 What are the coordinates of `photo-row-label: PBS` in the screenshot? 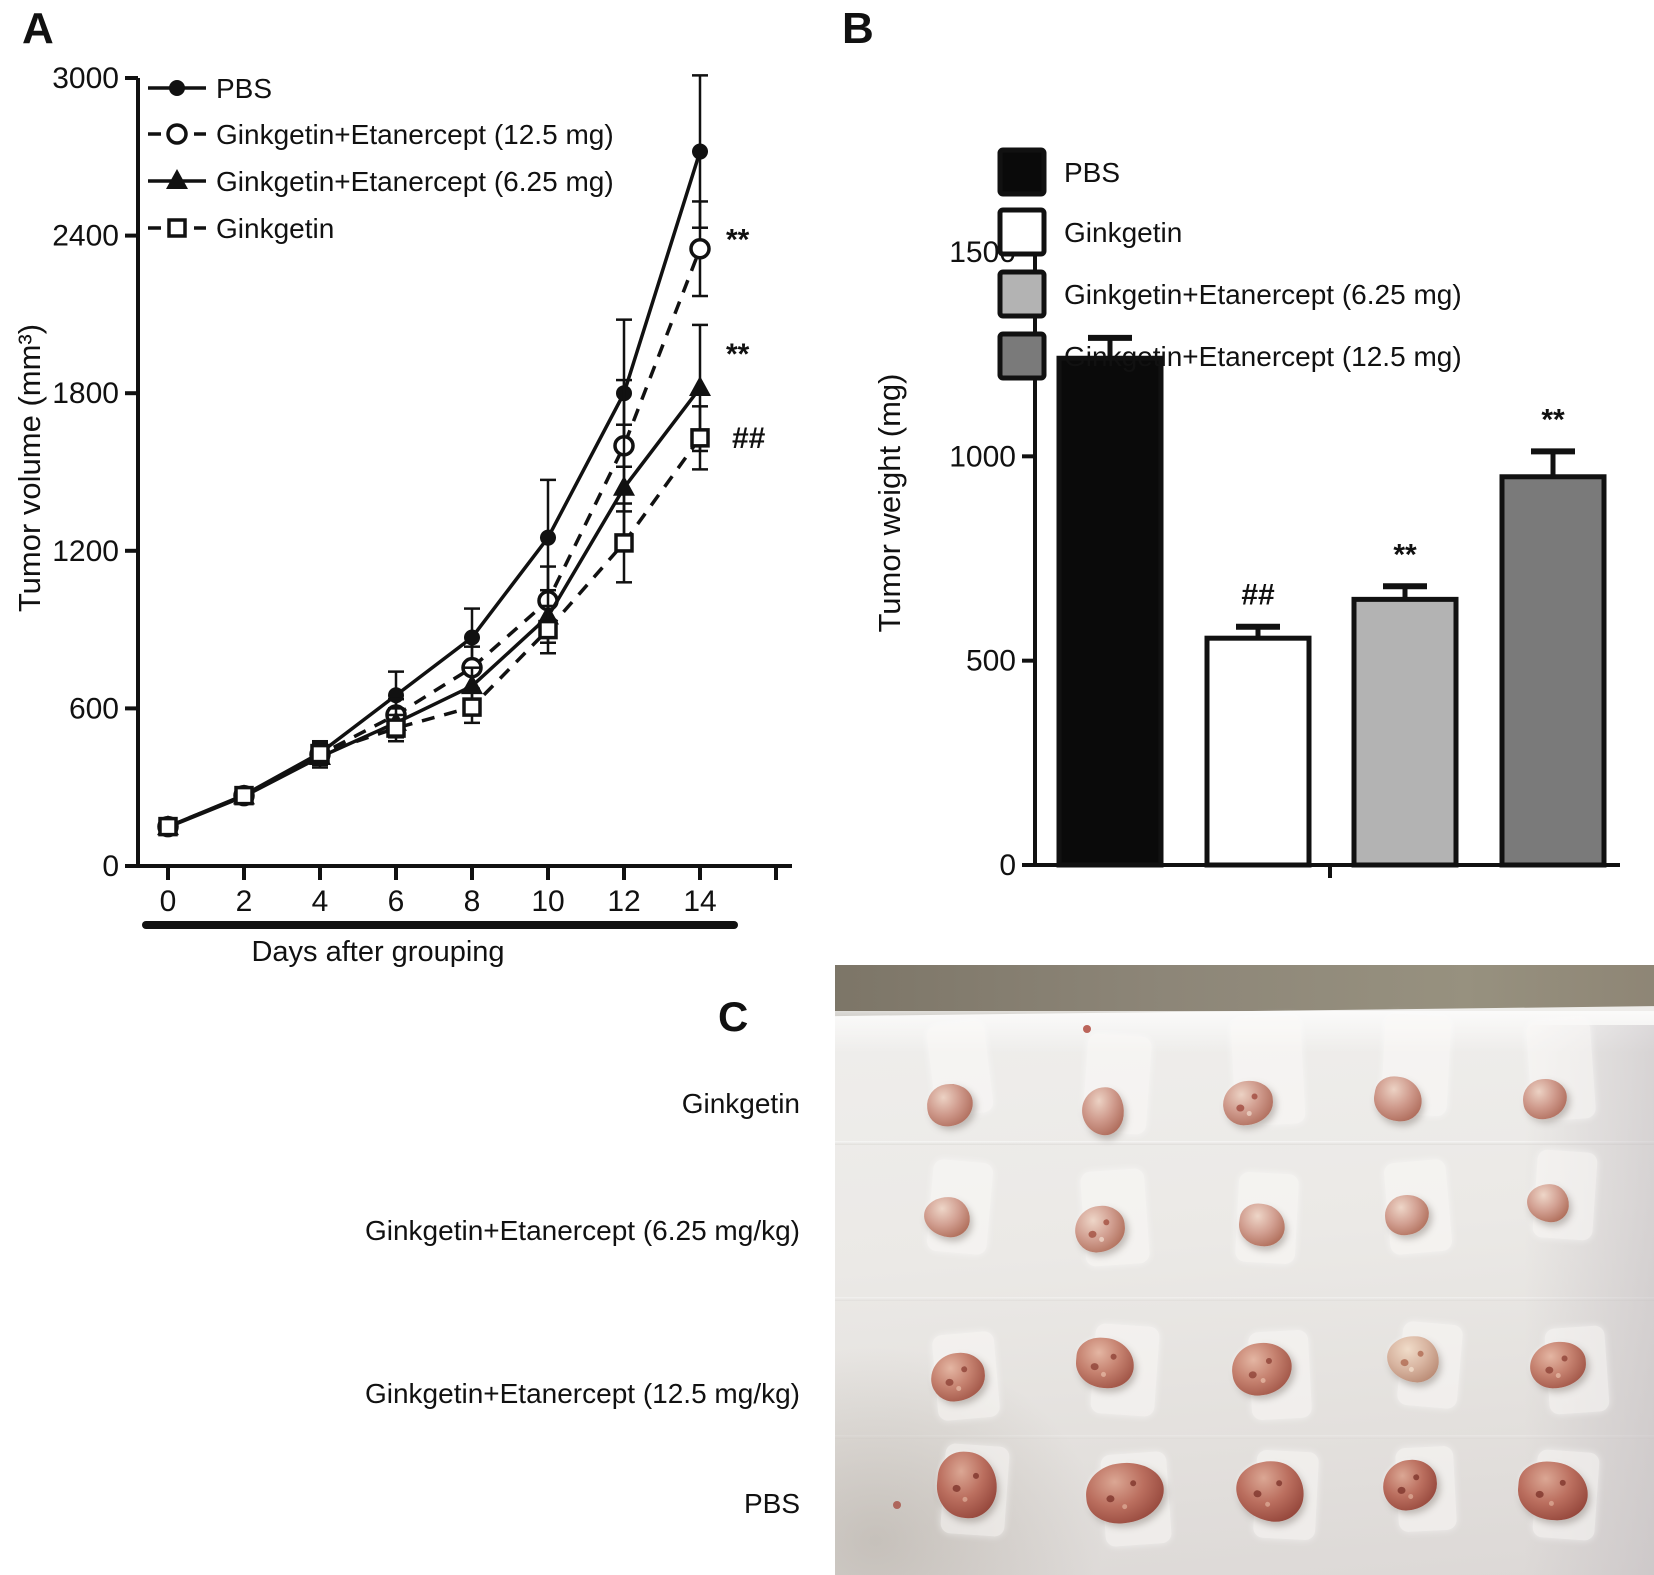 It's located at (771, 1503).